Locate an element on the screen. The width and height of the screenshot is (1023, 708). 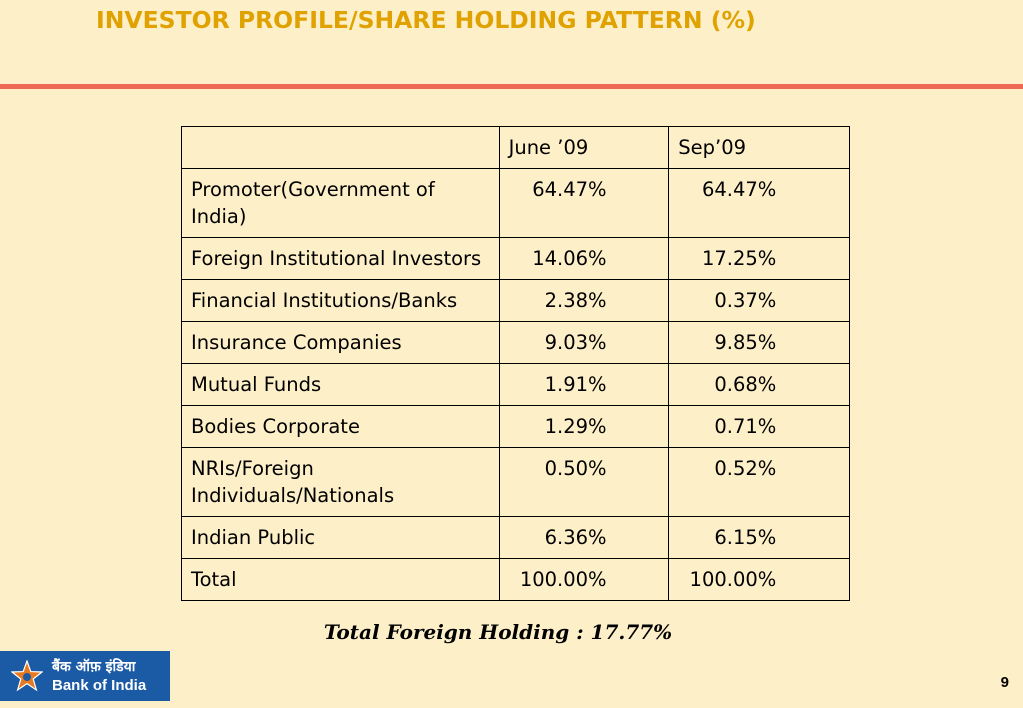
row-june-09-value: 9.03% is located at coordinates (584, 342).